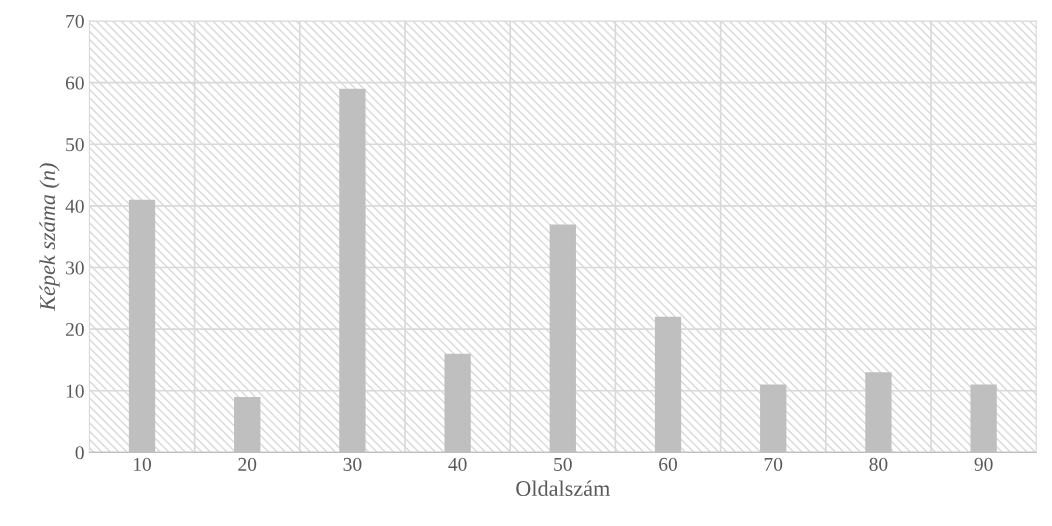  I want to click on x-tick-label: 80, so click(878, 464).